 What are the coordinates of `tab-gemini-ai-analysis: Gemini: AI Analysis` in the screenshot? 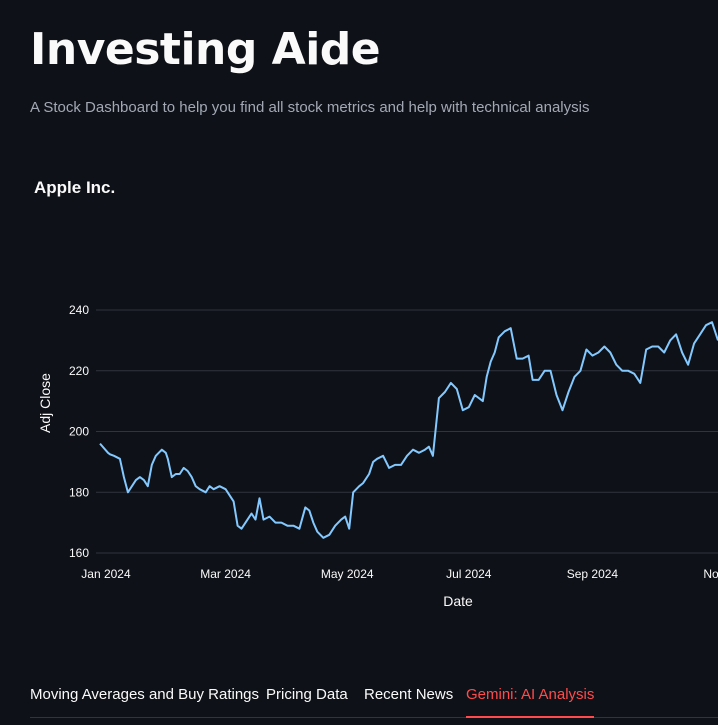 It's located at (530, 701).